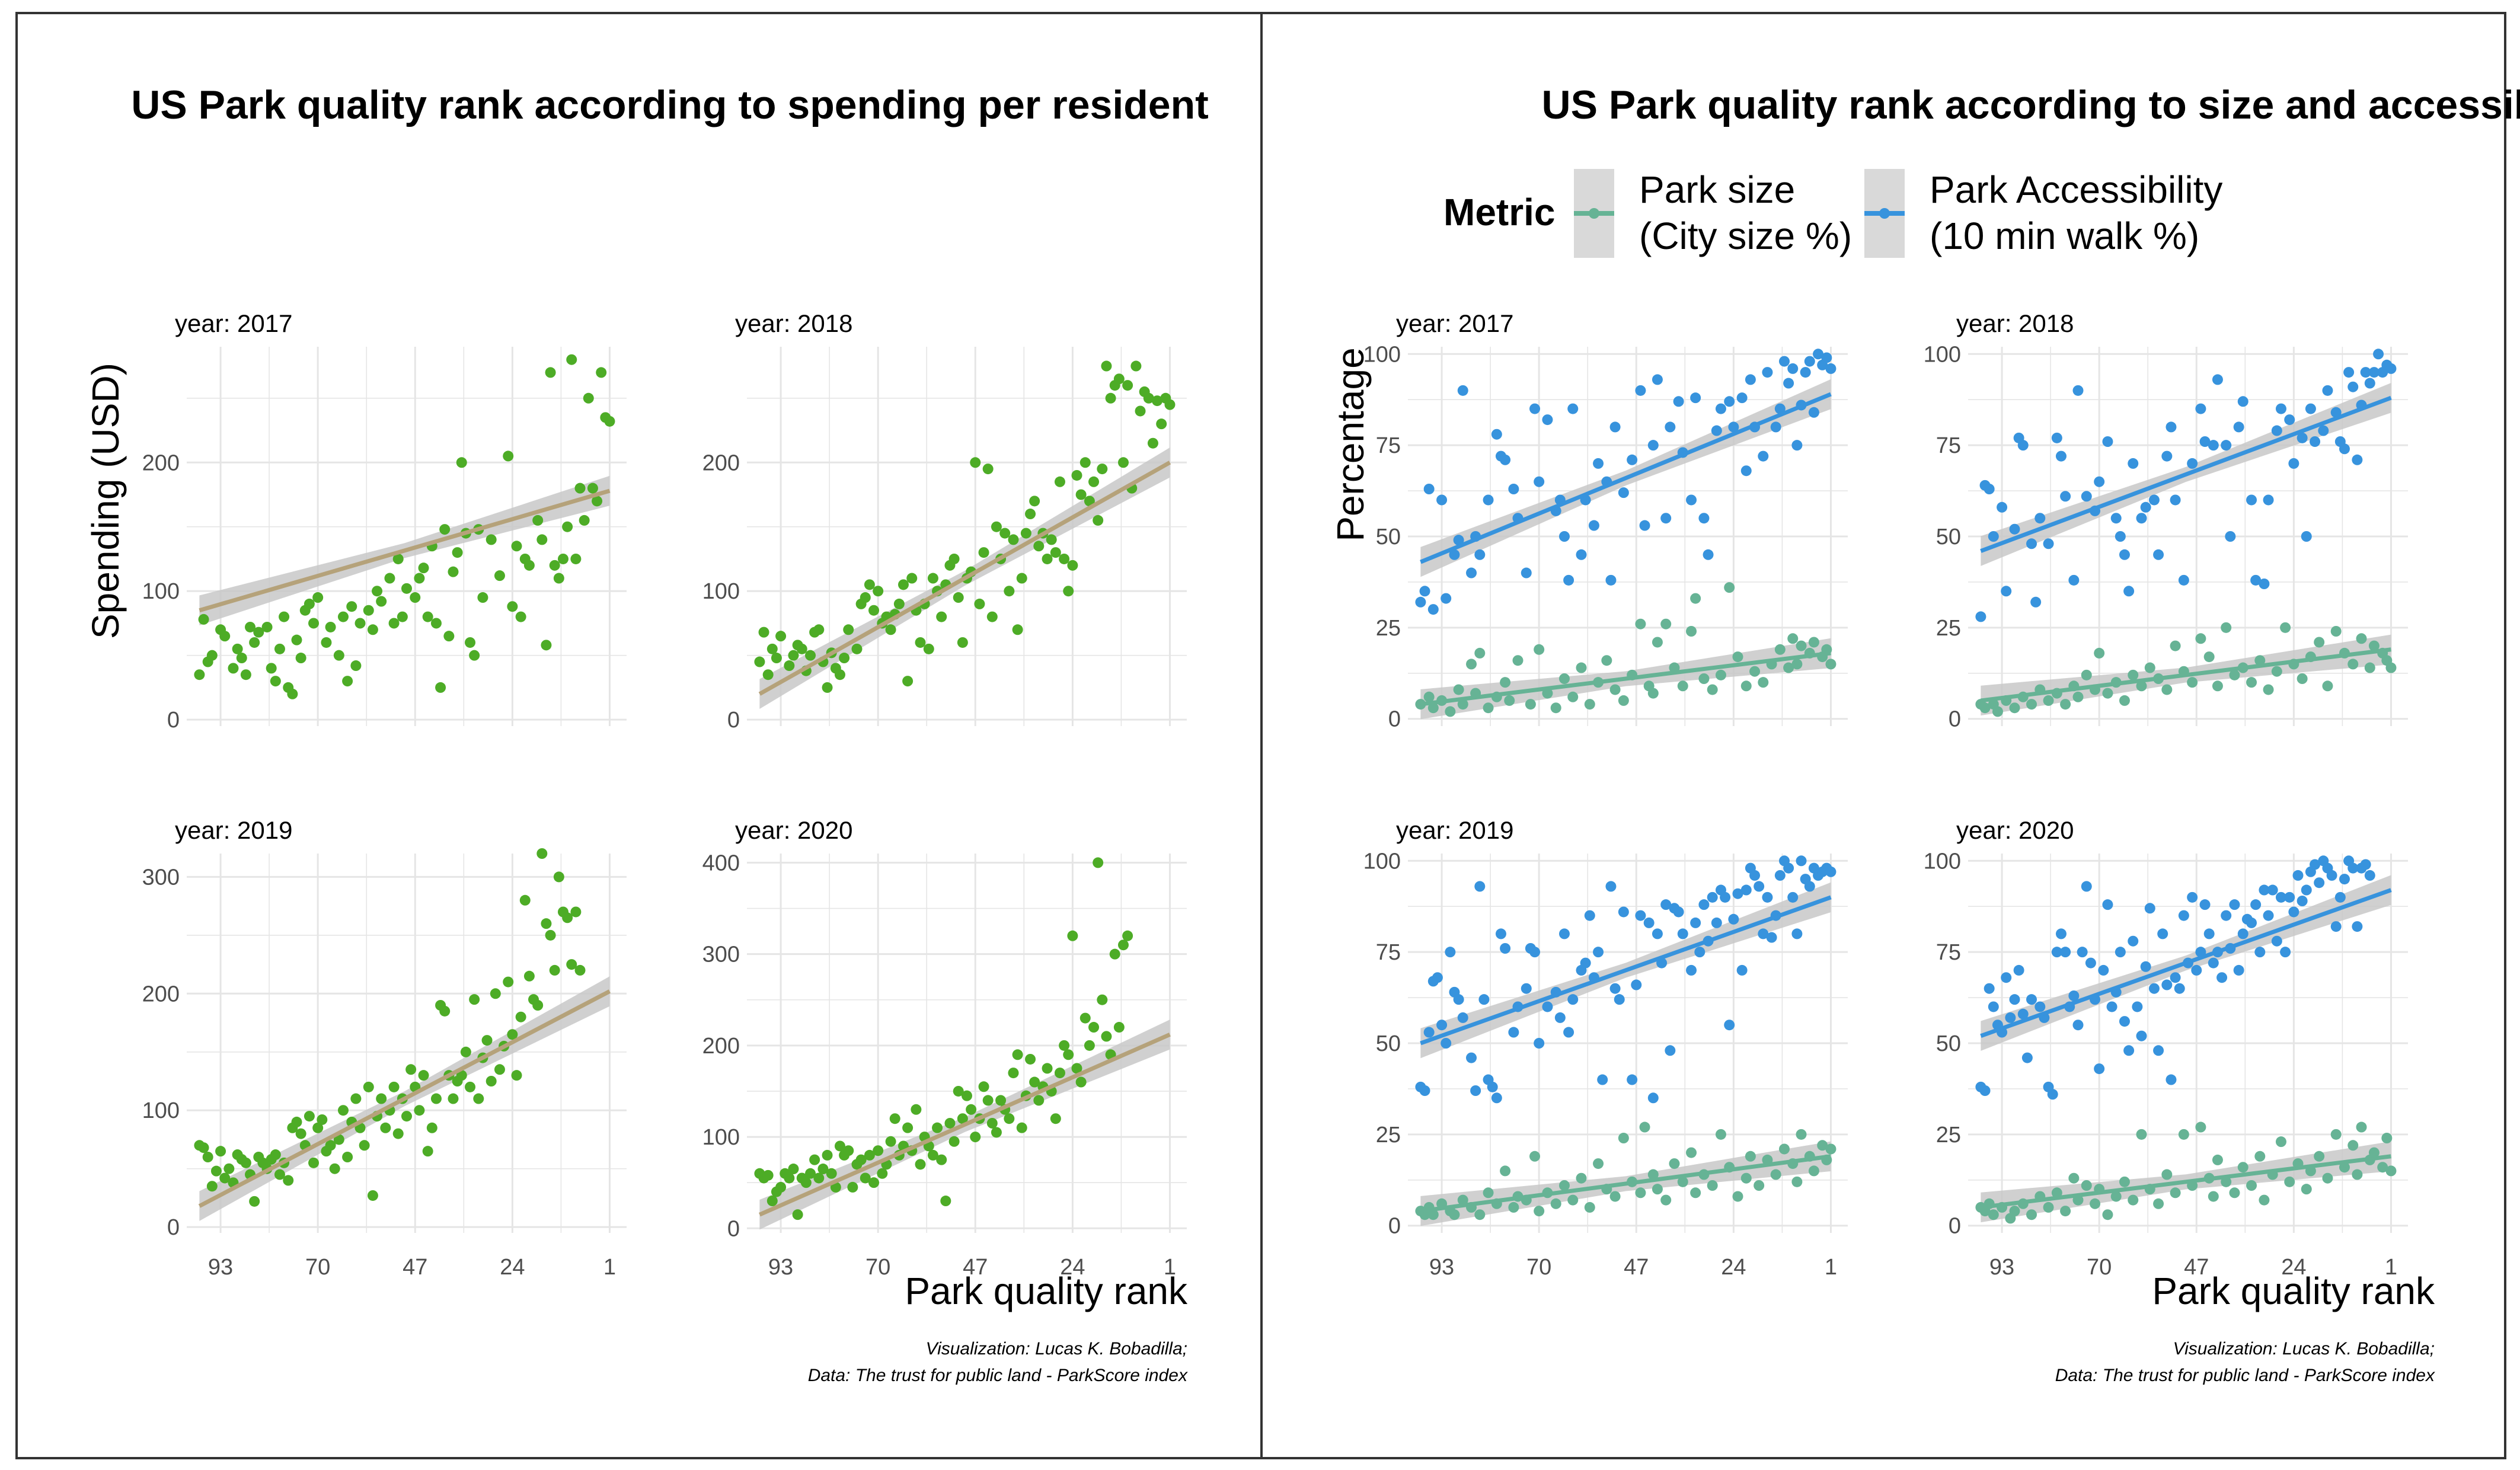  I want to click on spending-trend-line, so click(405, 551).